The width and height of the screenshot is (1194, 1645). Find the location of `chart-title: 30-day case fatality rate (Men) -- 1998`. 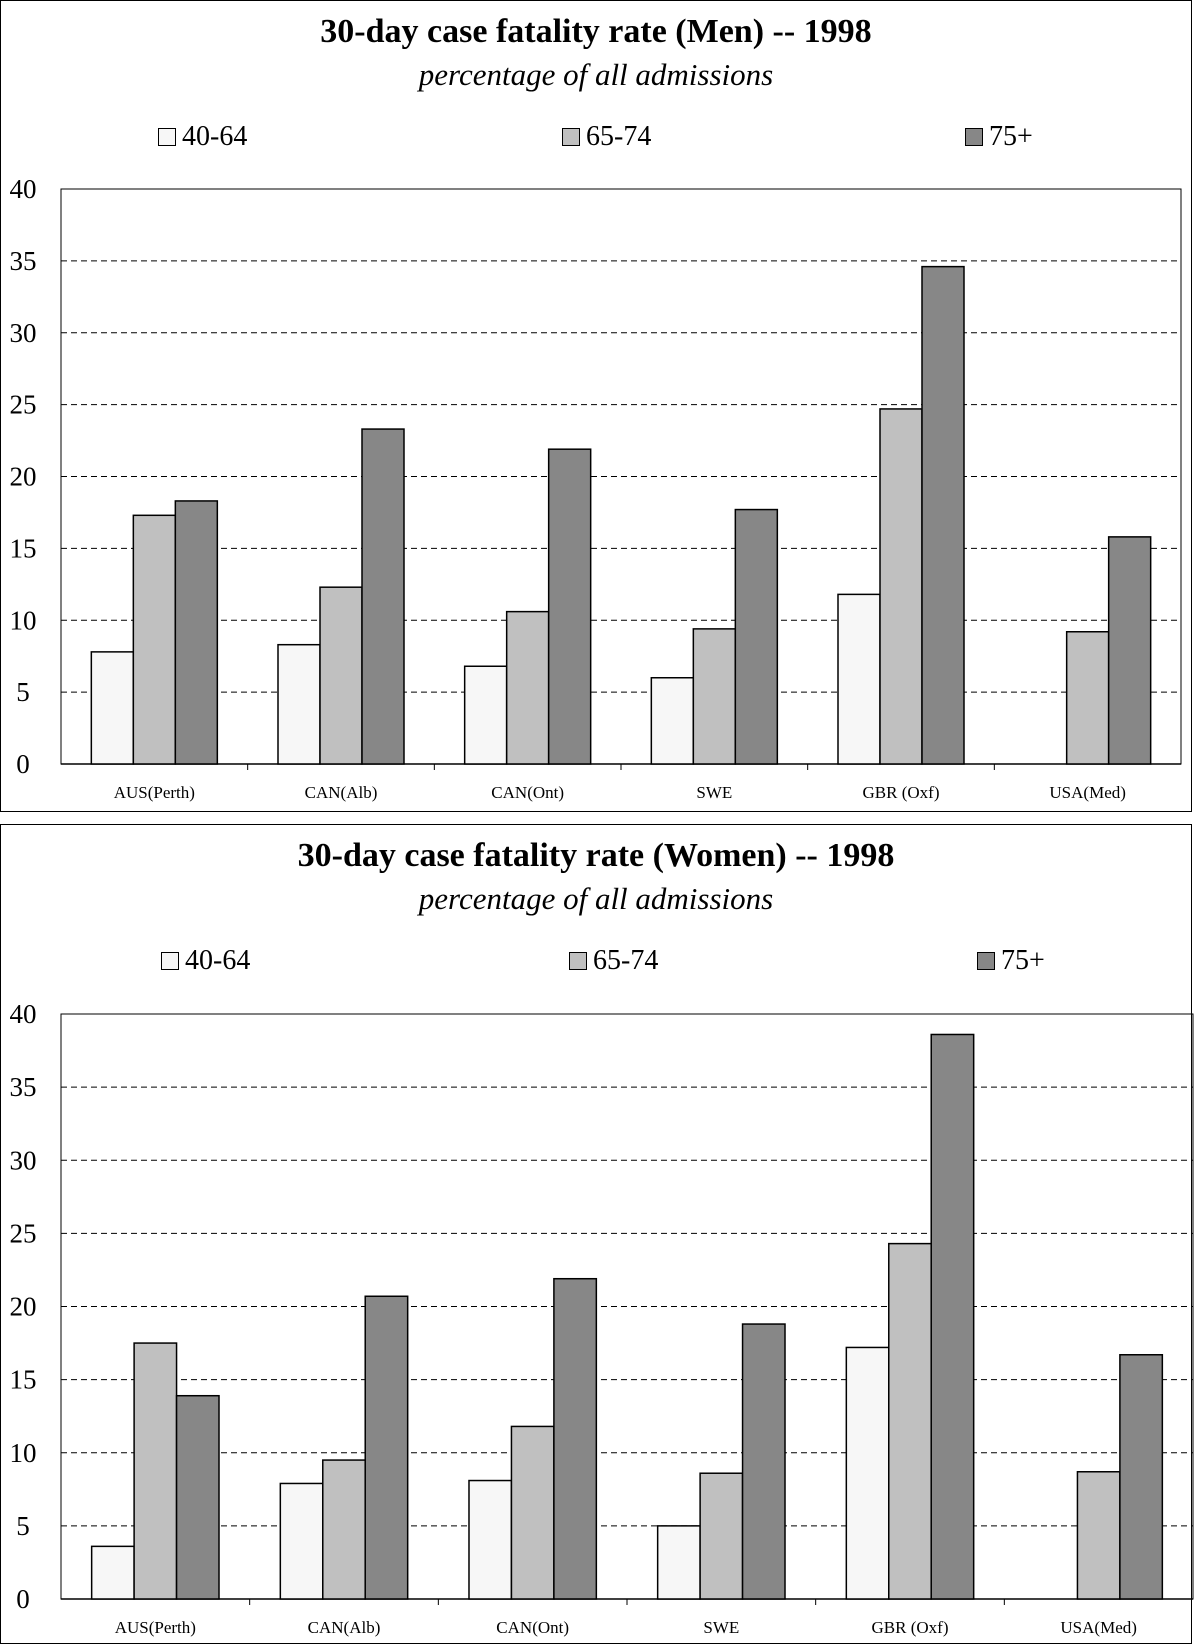

chart-title: 30-day case fatality rate (Men) -- 1998 is located at coordinates (596, 31).